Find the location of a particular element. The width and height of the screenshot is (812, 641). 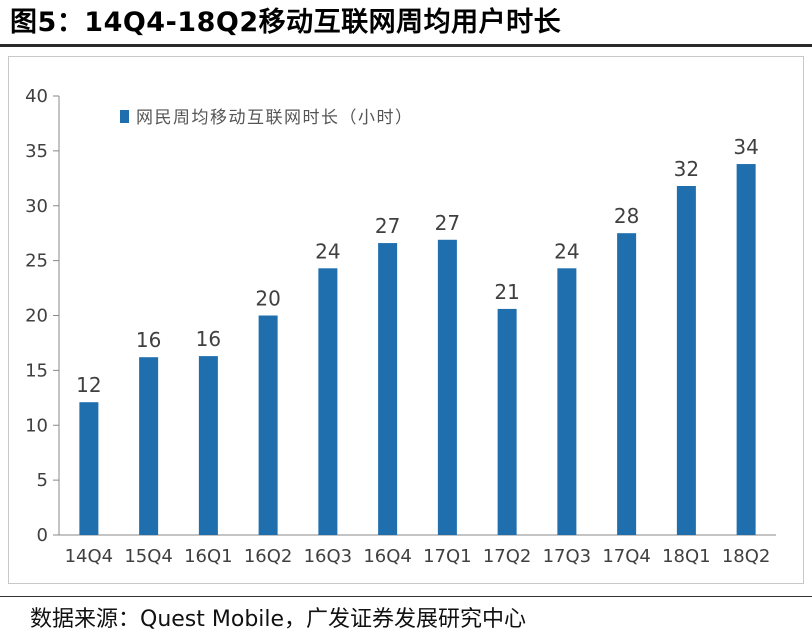

y-tick-label: 5 is located at coordinates (42, 480).